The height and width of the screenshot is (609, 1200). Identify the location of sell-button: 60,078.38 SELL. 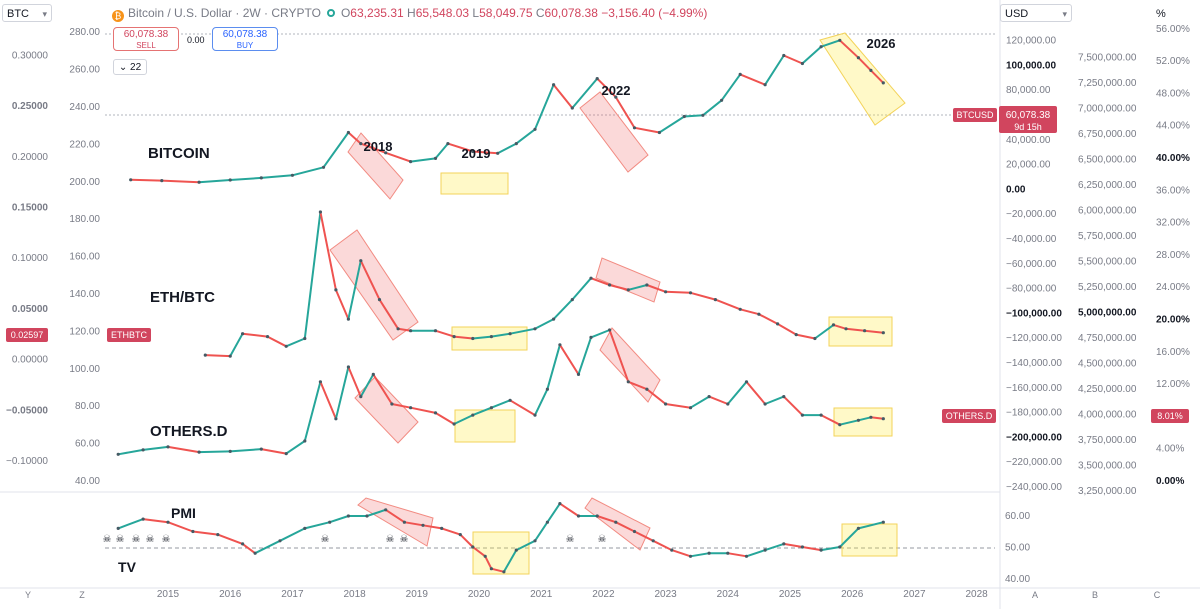
(146, 39).